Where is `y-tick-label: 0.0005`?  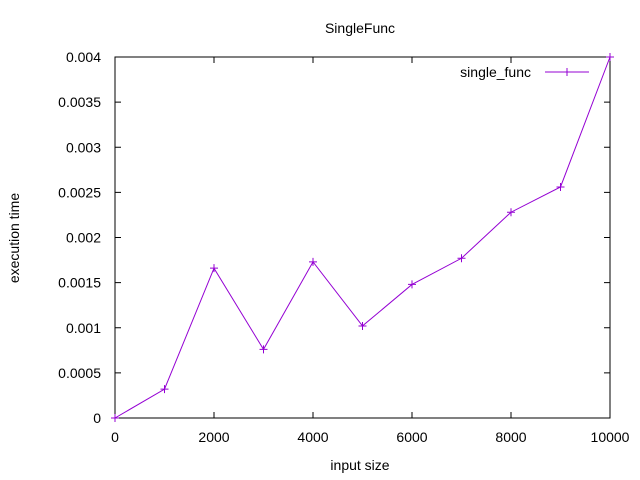 y-tick-label: 0.0005 is located at coordinates (79, 373).